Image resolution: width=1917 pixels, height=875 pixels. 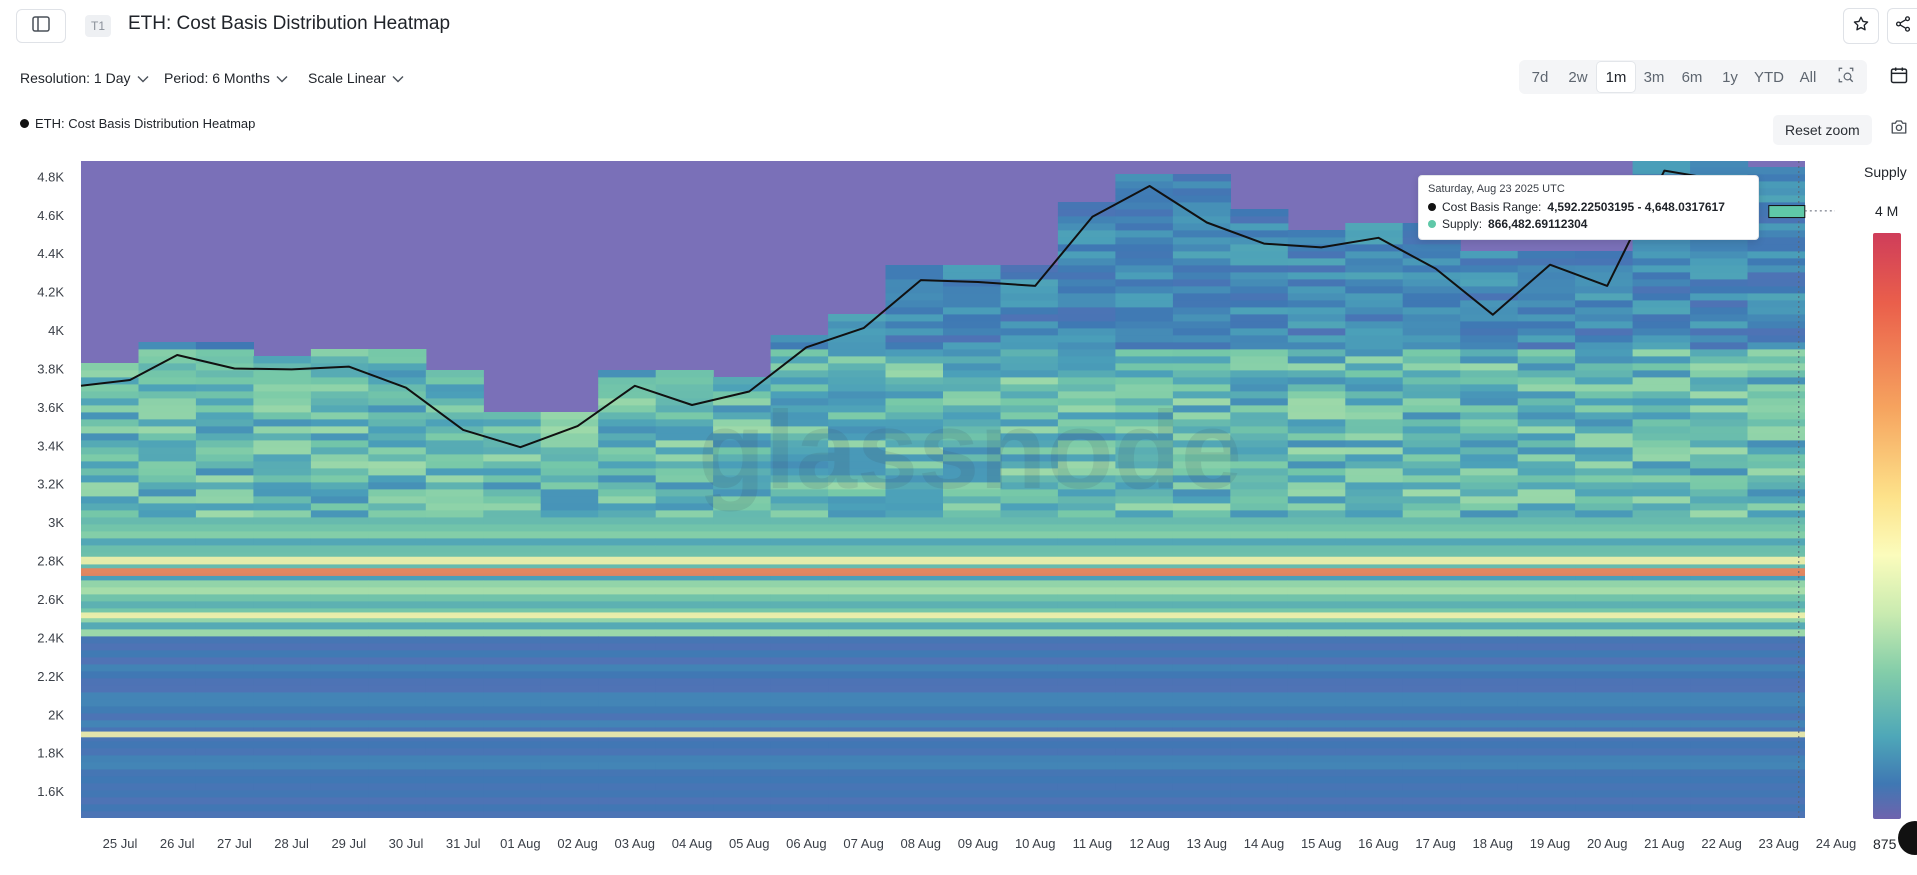 I want to click on resolution-dropdown: Resolution: 1 Day, so click(x=84, y=78).